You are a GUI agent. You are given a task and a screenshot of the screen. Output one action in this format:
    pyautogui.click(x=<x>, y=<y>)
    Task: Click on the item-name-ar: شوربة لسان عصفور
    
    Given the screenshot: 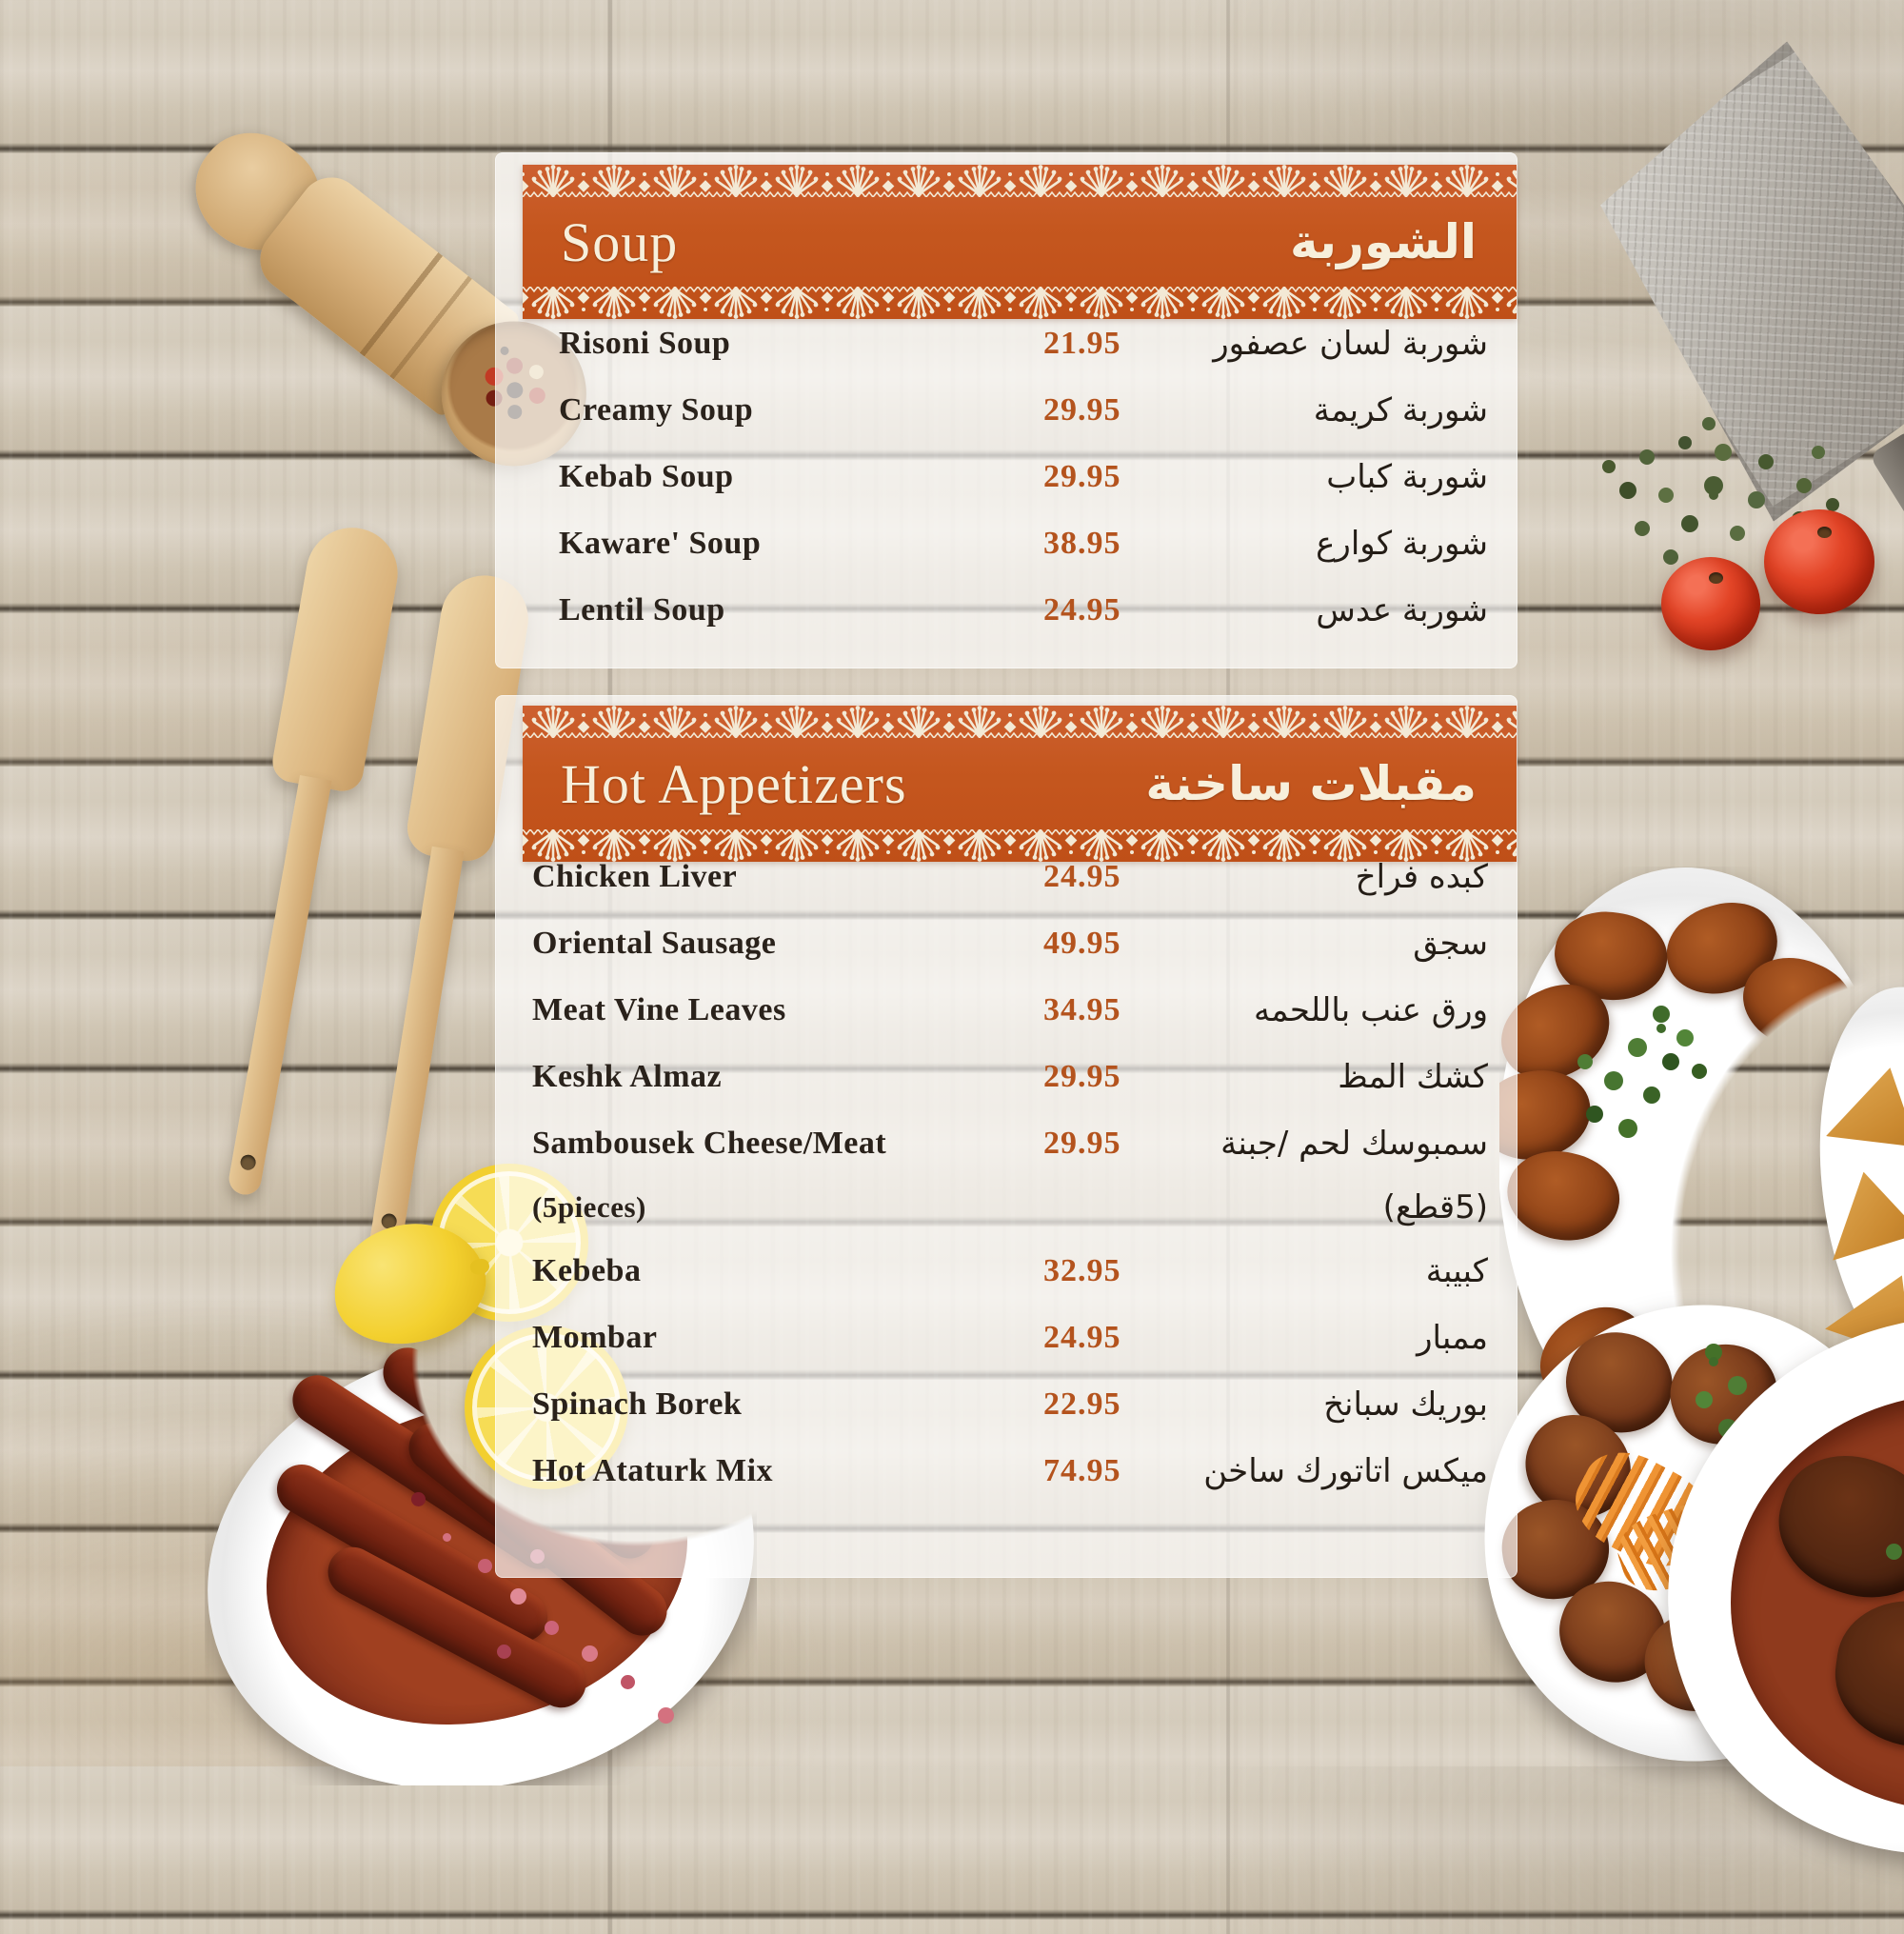 What is the action you would take?
    pyautogui.click(x=1350, y=344)
    